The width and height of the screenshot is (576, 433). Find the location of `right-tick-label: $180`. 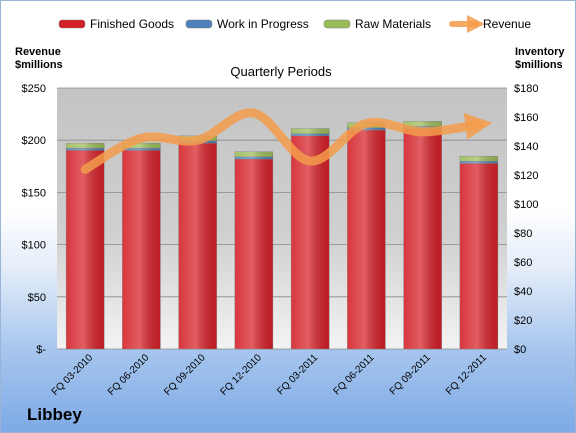

right-tick-label: $180 is located at coordinates (526, 89).